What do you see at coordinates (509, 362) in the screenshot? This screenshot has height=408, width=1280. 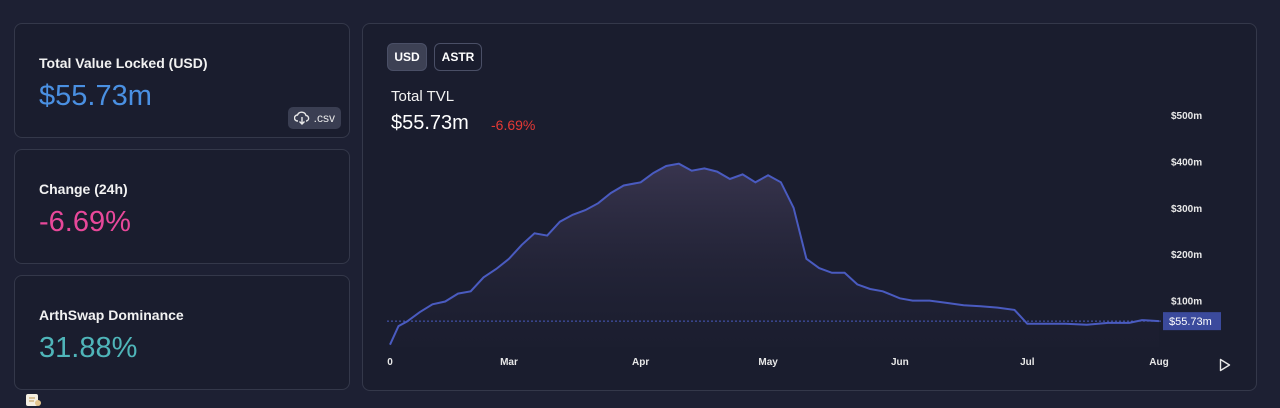 I see `x-tick-label: Mar` at bounding box center [509, 362].